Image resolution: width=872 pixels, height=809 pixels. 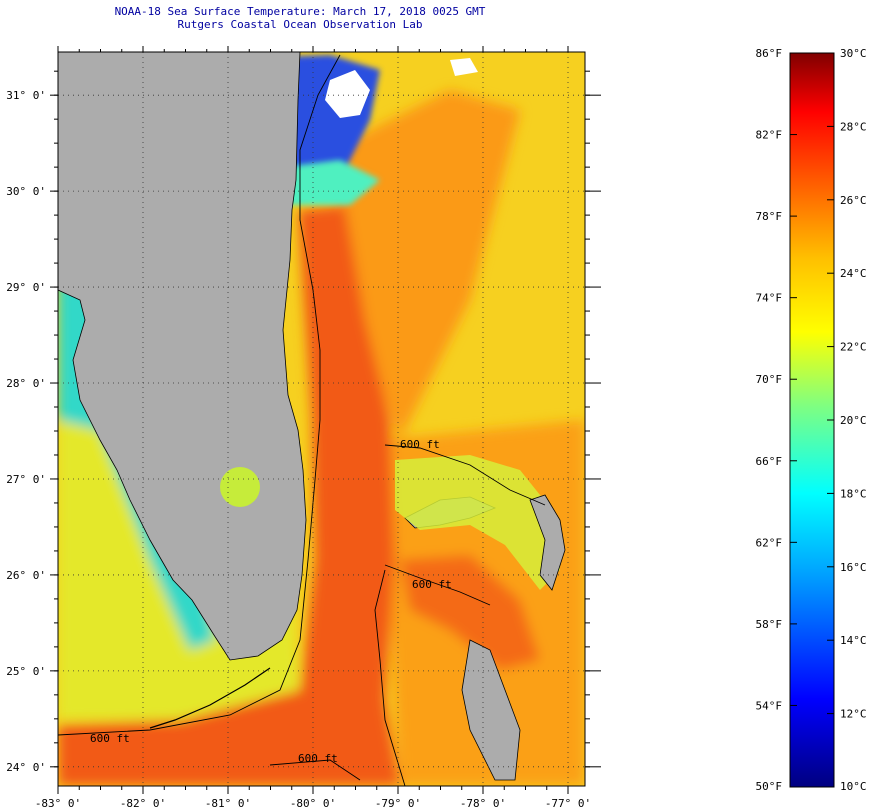 What do you see at coordinates (300, 24) in the screenshot?
I see `page-subtitle: Rutgers Coastal Ocean Observation Lab` at bounding box center [300, 24].